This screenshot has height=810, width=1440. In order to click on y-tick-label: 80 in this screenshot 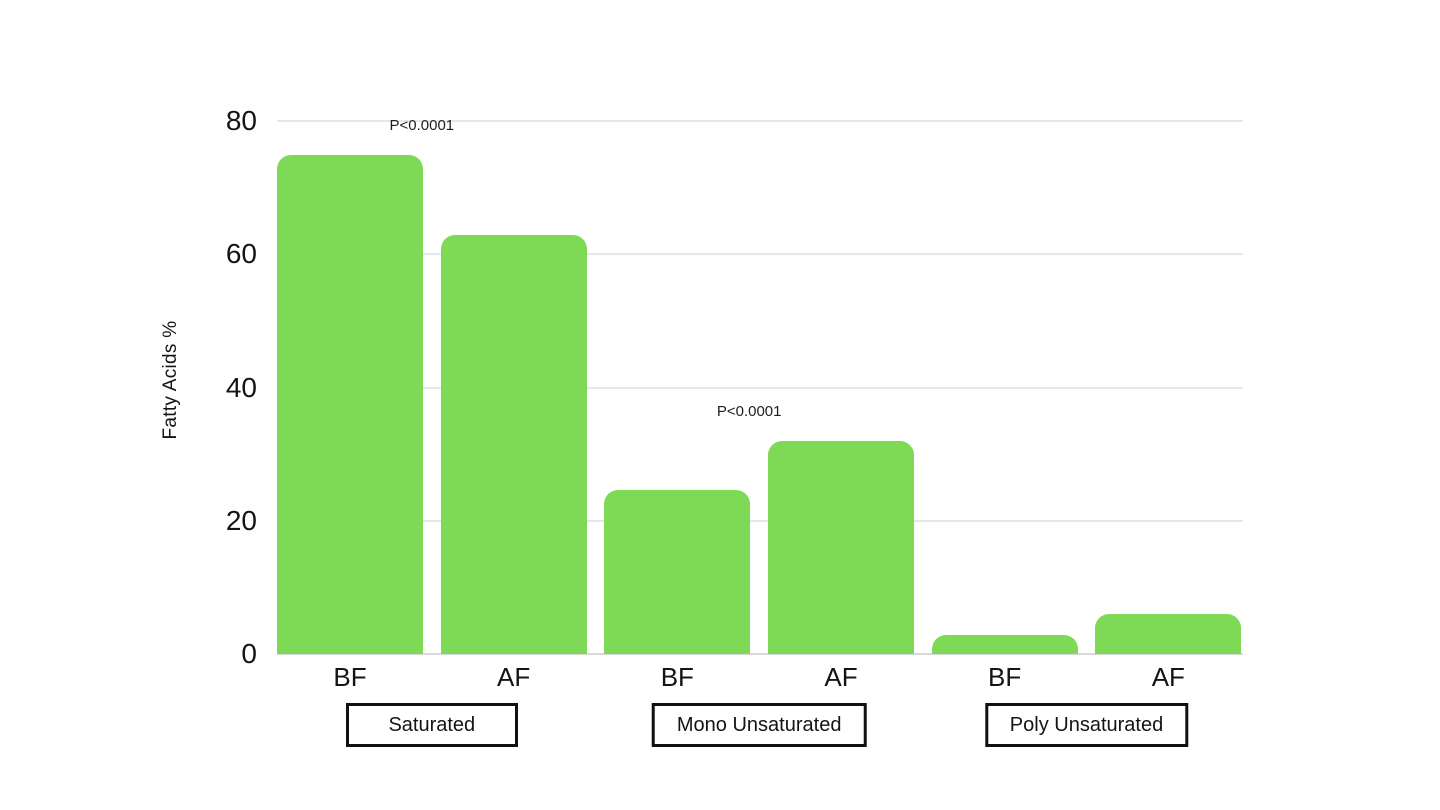, I will do `click(241, 120)`.